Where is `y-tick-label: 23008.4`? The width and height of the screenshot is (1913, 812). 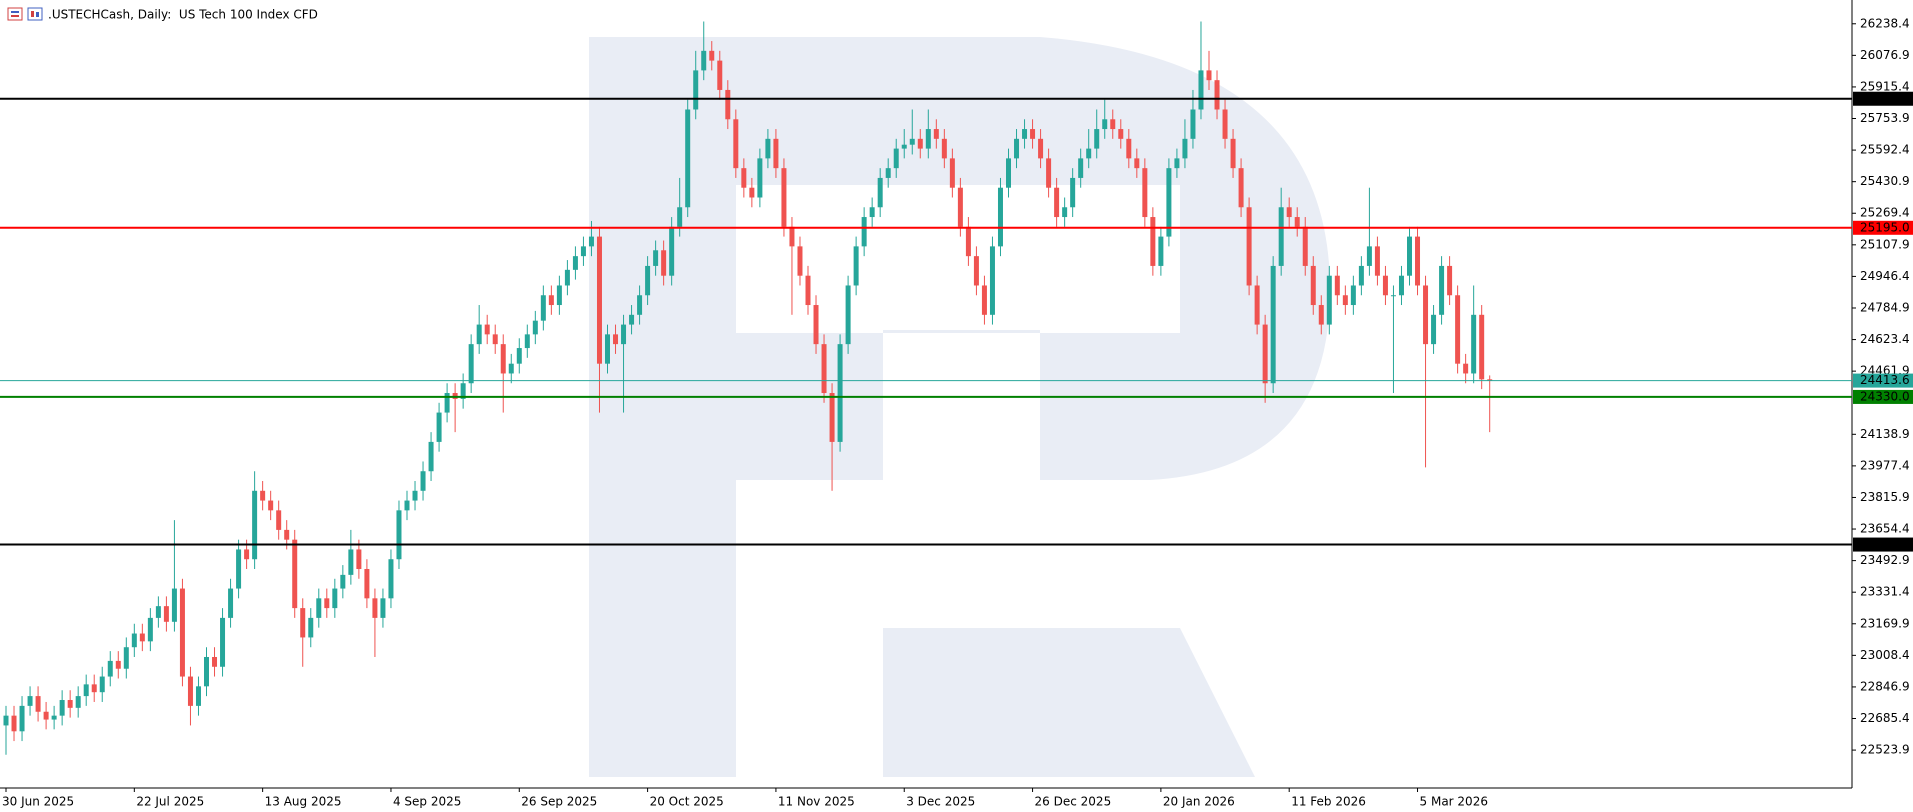
y-tick-label: 23008.4 is located at coordinates (1885, 655).